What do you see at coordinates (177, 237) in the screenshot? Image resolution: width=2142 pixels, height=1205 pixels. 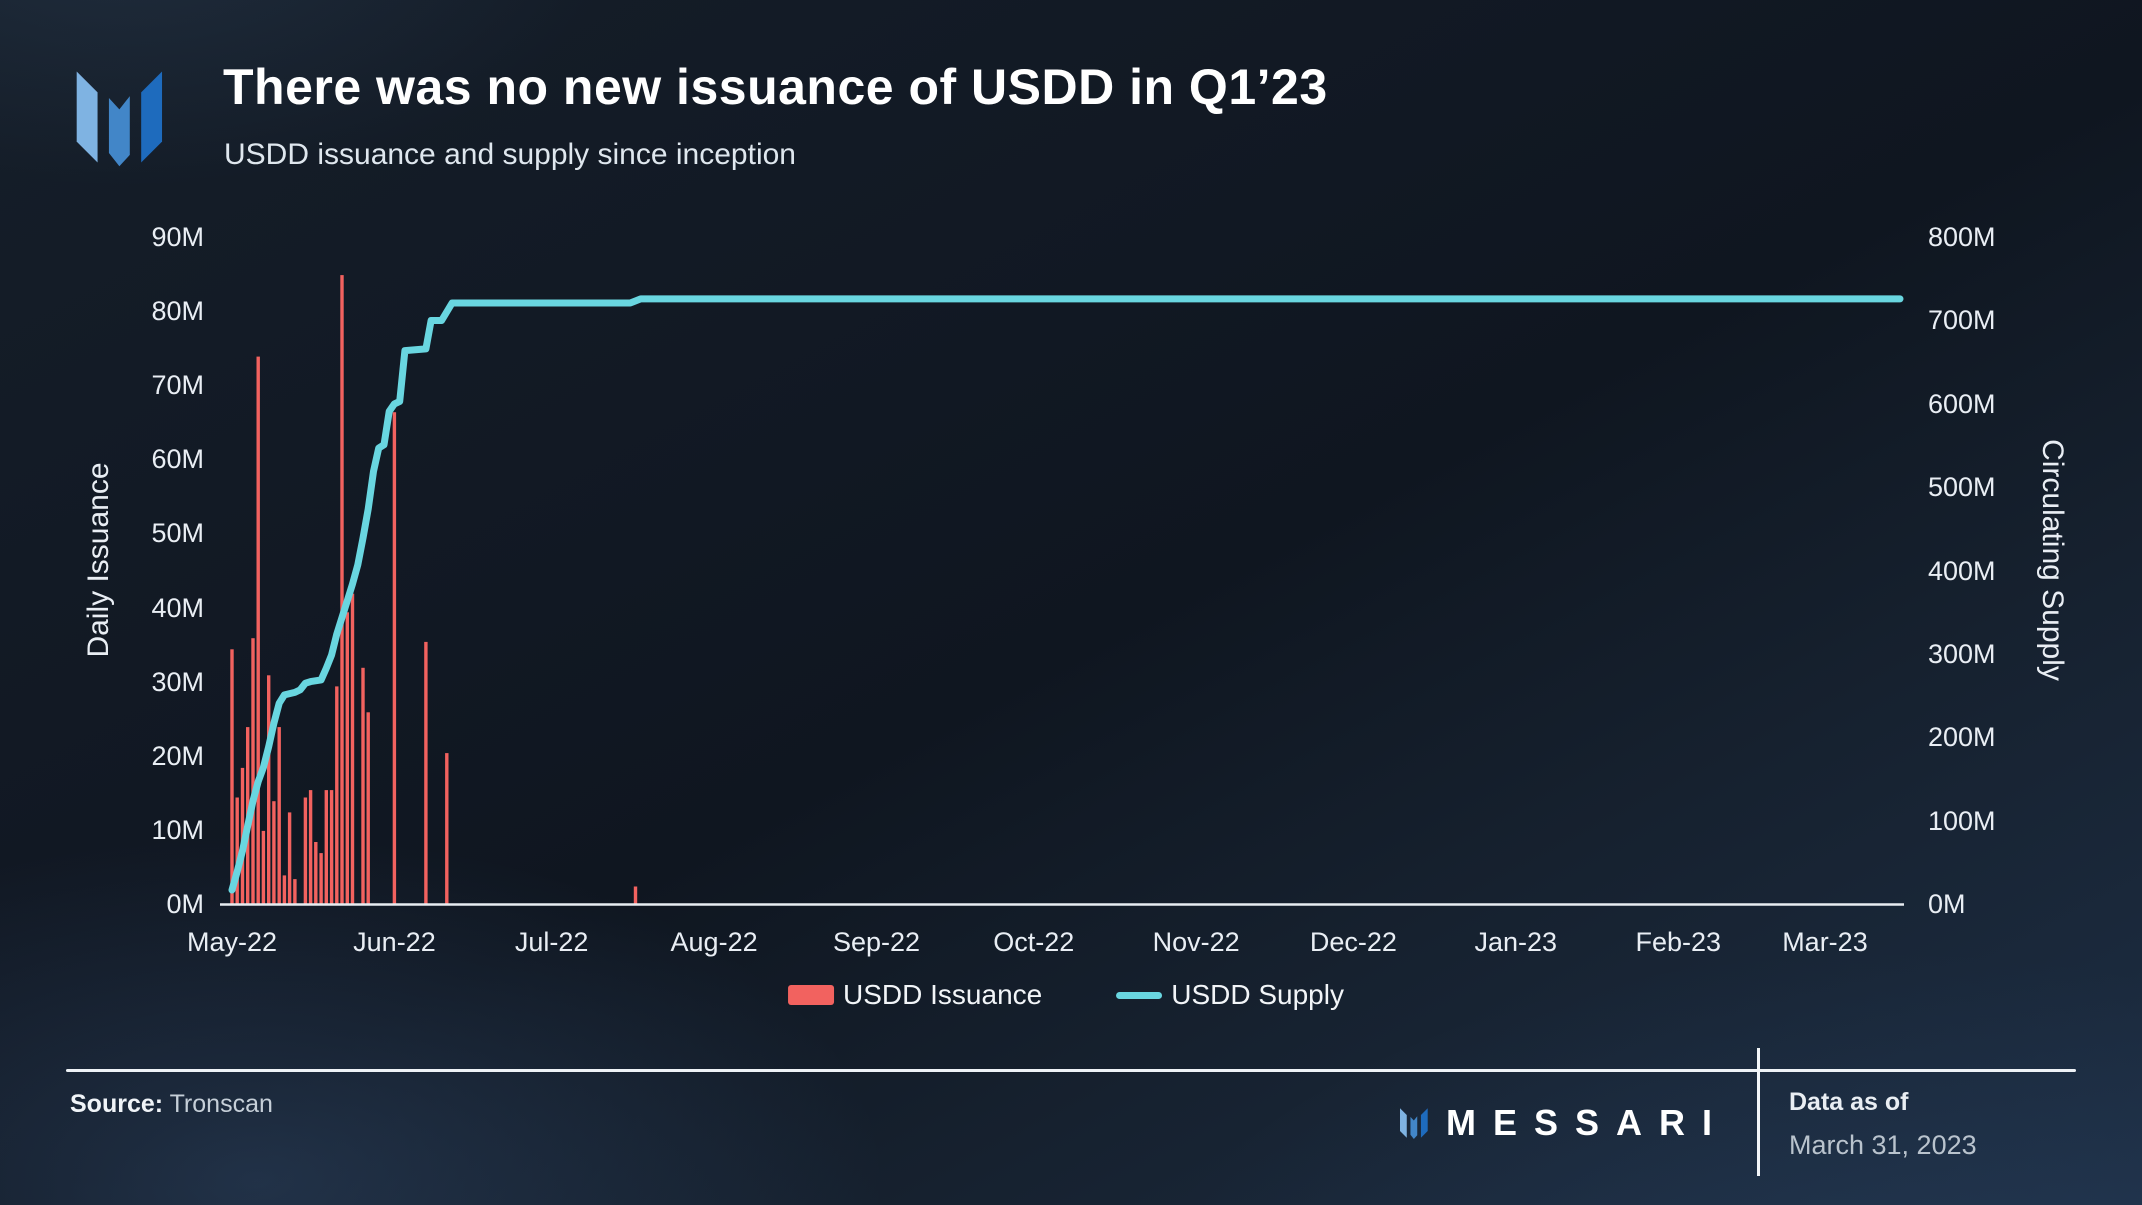 I see `left-tick-label: 90M` at bounding box center [177, 237].